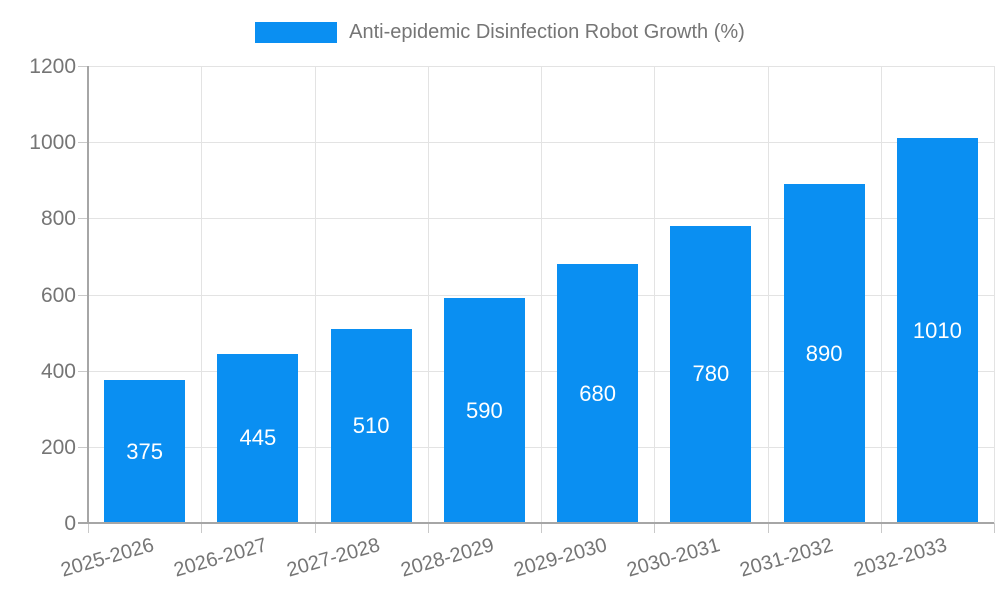 This screenshot has width=1000, height=600. What do you see at coordinates (107, 558) in the screenshot?
I see `x-axis-tick-label: 2025-2026` at bounding box center [107, 558].